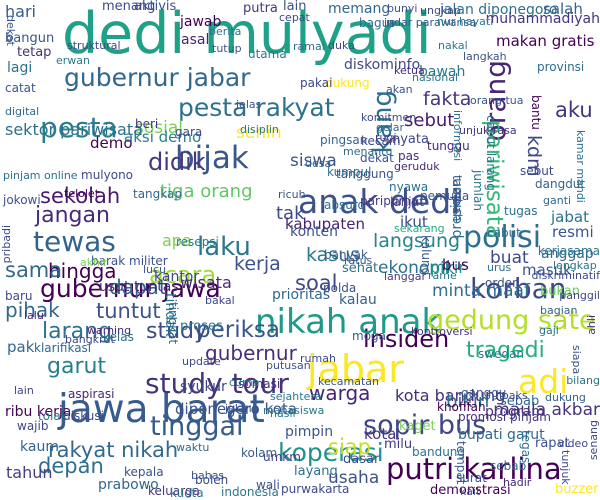 The image size is (600, 500). I want to click on word-pribadi: pribadi, so click(6, 244).